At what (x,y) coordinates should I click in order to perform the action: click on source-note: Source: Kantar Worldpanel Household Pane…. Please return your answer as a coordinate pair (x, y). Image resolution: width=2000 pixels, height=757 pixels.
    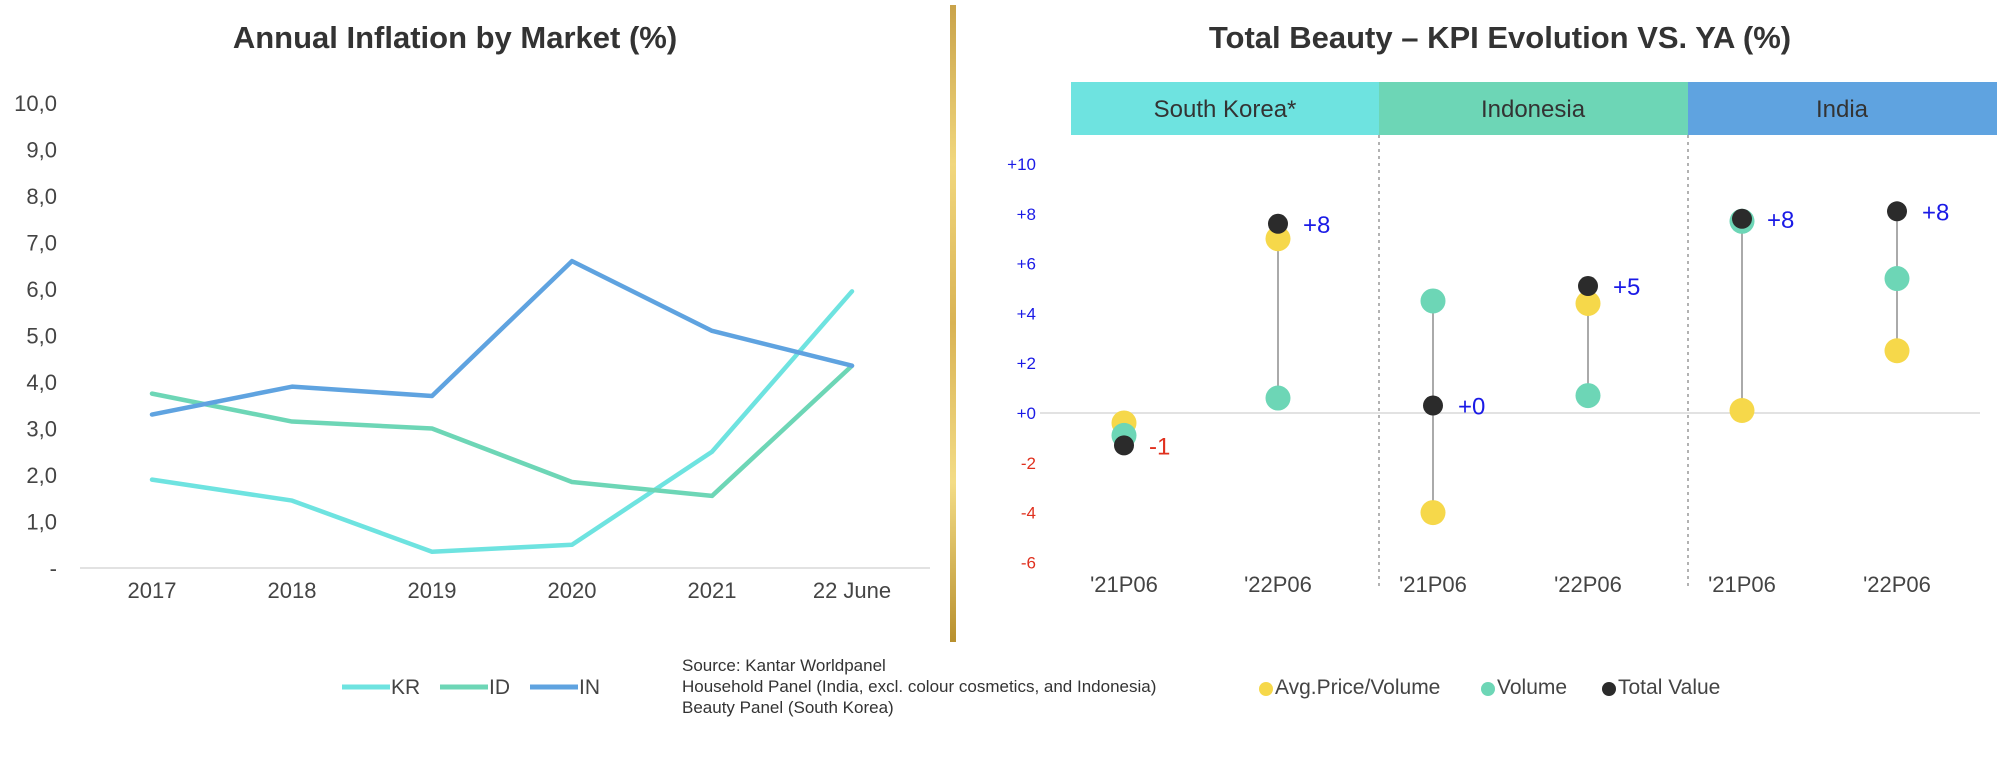
    Looking at the image, I should click on (919, 686).